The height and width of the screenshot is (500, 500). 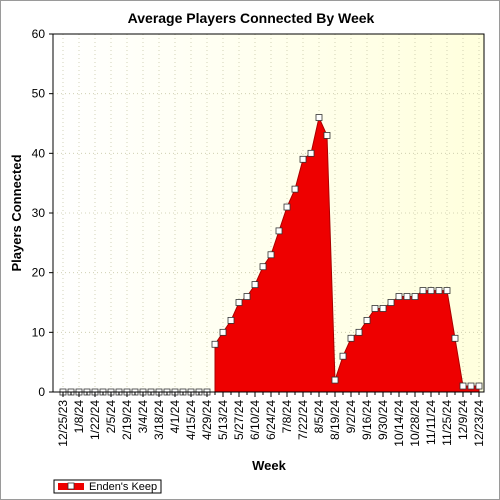 I want to click on y-tick-label: 30, so click(x=39, y=213).